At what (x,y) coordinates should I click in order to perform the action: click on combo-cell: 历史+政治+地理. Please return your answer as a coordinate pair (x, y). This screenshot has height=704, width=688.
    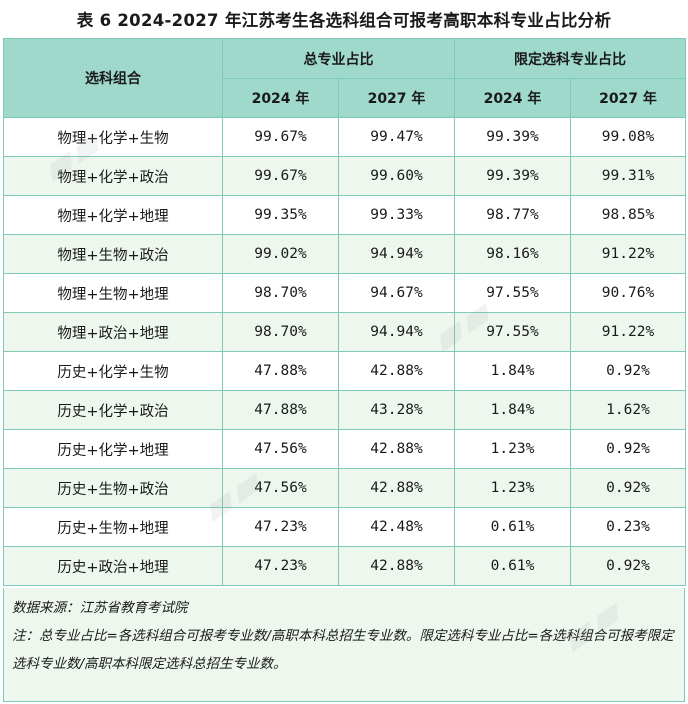
    Looking at the image, I should click on (113, 566).